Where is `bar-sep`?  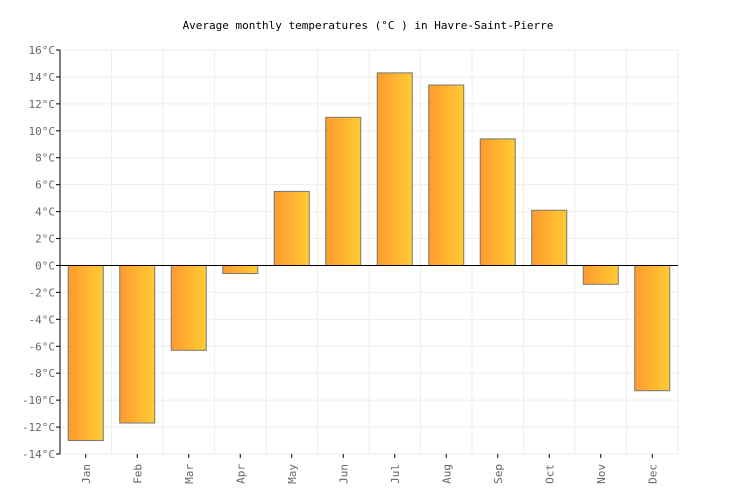
bar-sep is located at coordinates (497, 202).